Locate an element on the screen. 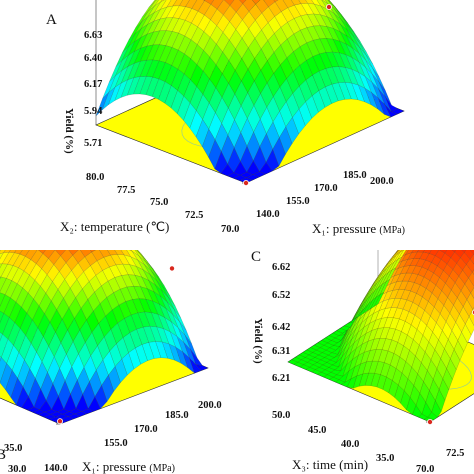 The height and width of the screenshot is (474, 474). panel-b-x1-tick-label: 140.0 is located at coordinates (56, 468).